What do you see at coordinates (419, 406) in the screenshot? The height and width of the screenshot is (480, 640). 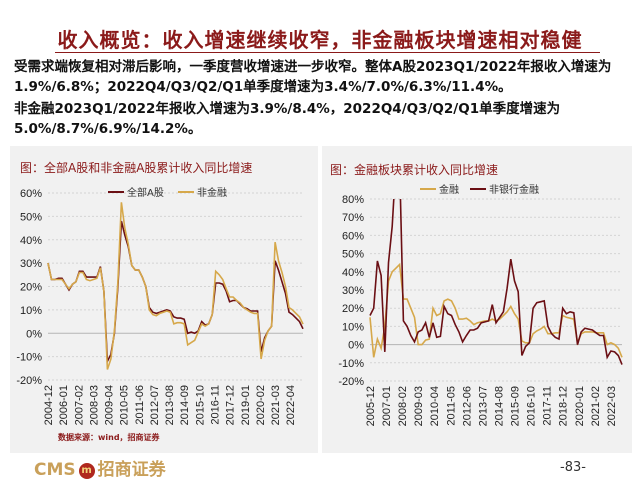 I see `x-tick-label: 2009-03` at bounding box center [419, 406].